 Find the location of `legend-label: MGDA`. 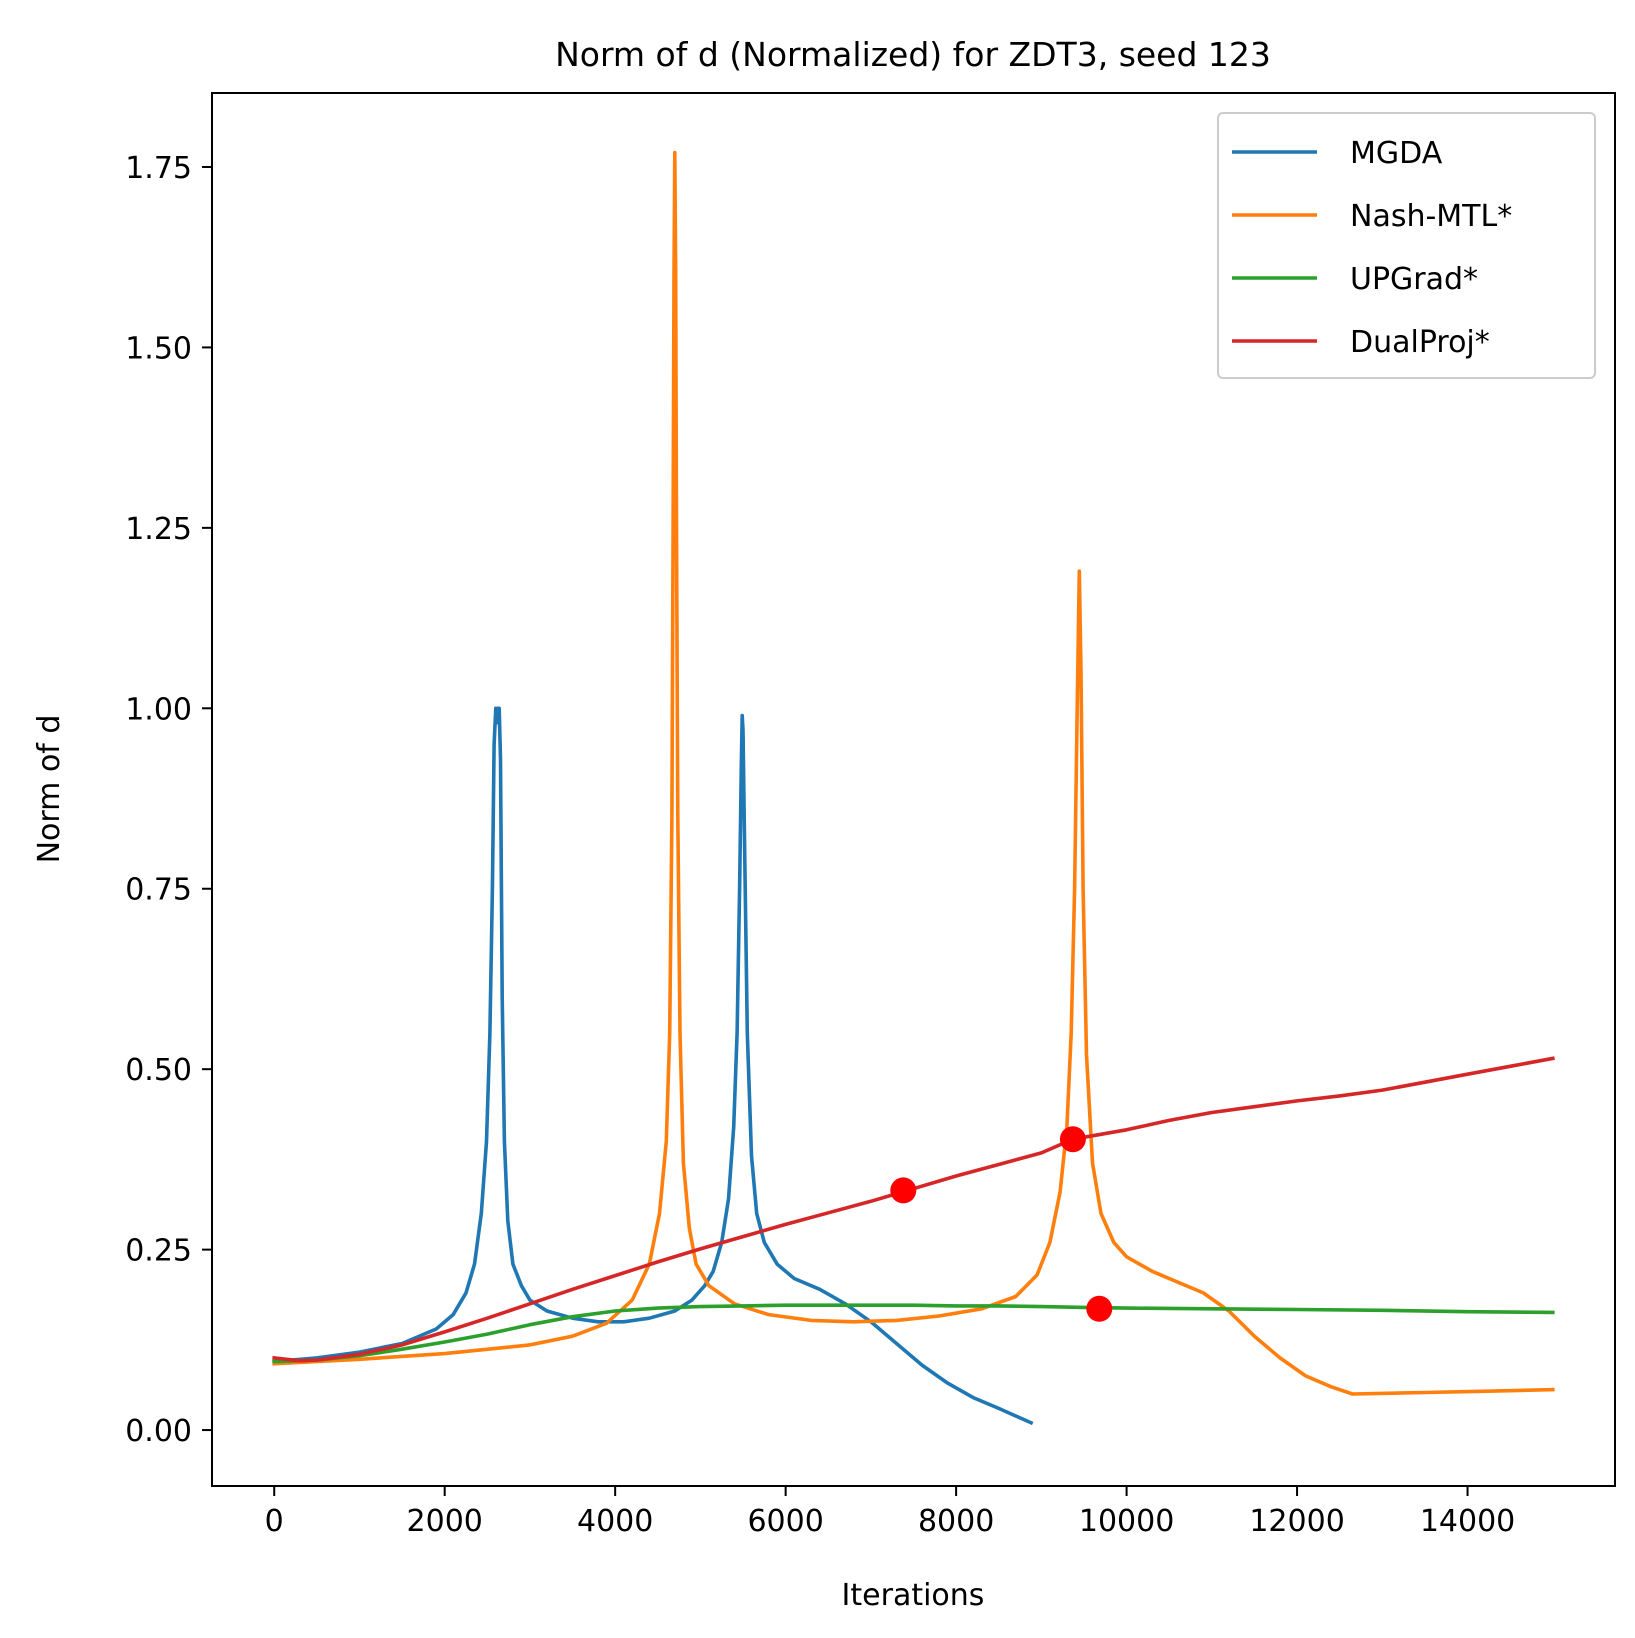

legend-label: MGDA is located at coordinates (1396, 153).